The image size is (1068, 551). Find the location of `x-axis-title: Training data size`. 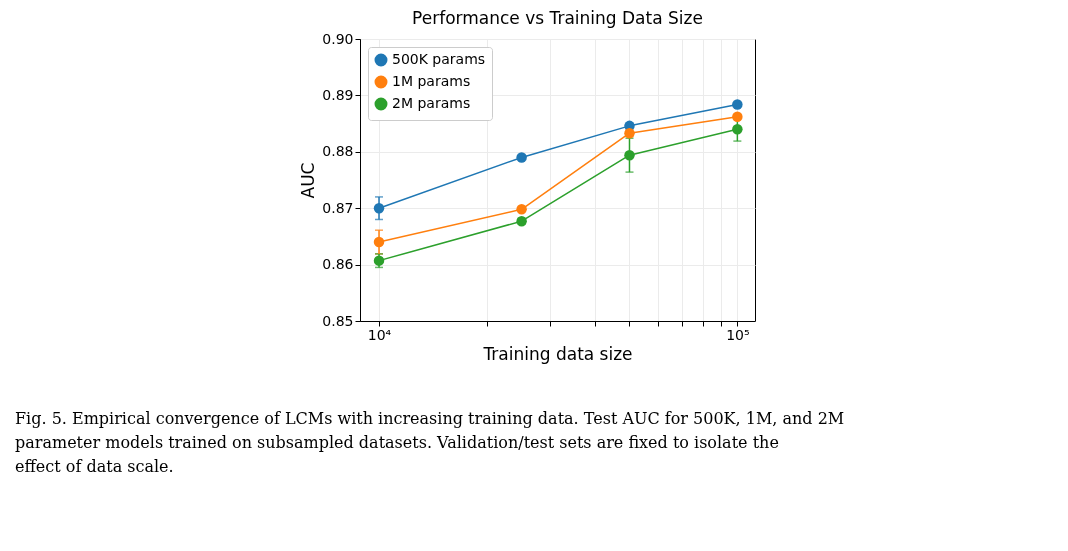

x-axis-title: Training data size is located at coordinates (557, 353).